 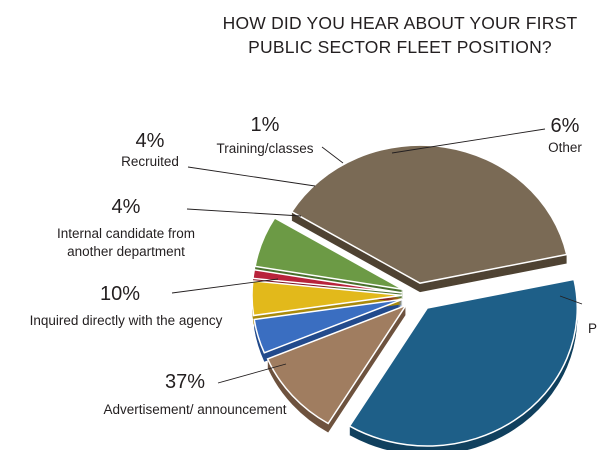 I want to click on slice-category-label: Training/classes, so click(x=264, y=148).